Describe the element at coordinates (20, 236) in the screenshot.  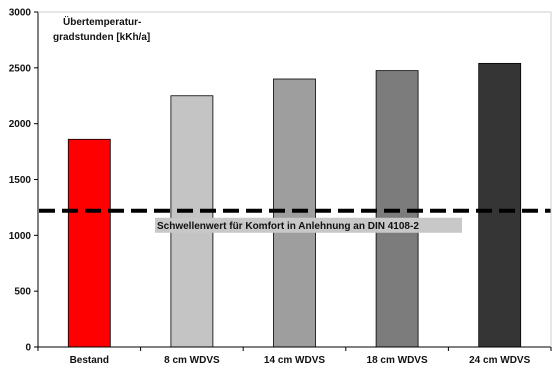
I see `y-tick-label: 1000` at that location.